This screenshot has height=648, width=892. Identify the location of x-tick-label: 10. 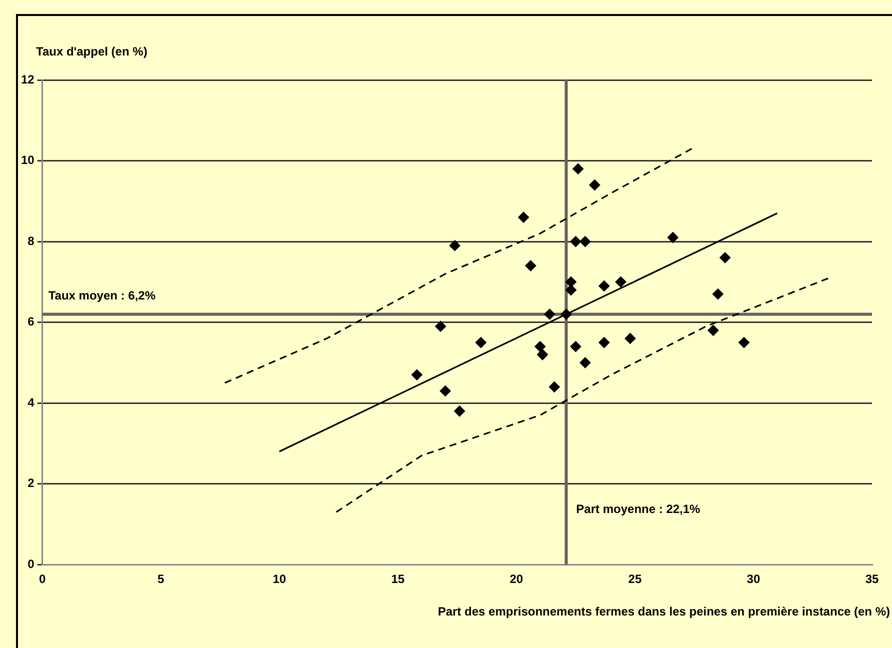
(279, 579).